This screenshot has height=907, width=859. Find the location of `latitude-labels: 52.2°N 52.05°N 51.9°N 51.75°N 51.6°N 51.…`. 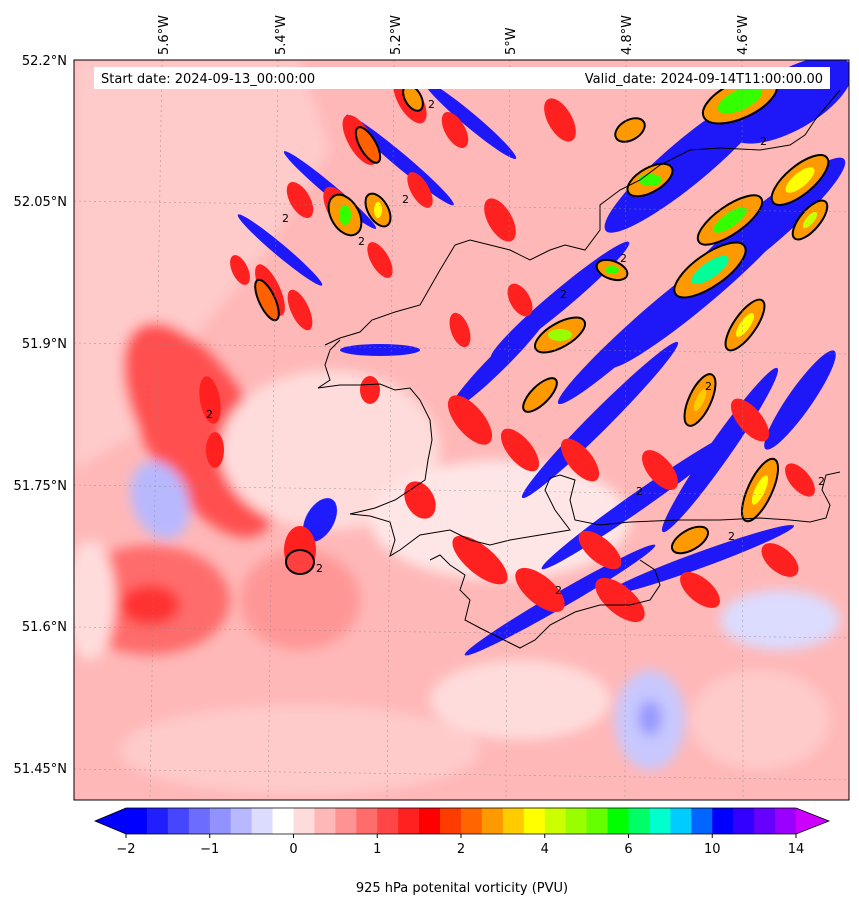

latitude-labels: 52.2°N 52.05°N 51.9°N 51.75°N 51.6°N 51.… is located at coordinates (40, 415).